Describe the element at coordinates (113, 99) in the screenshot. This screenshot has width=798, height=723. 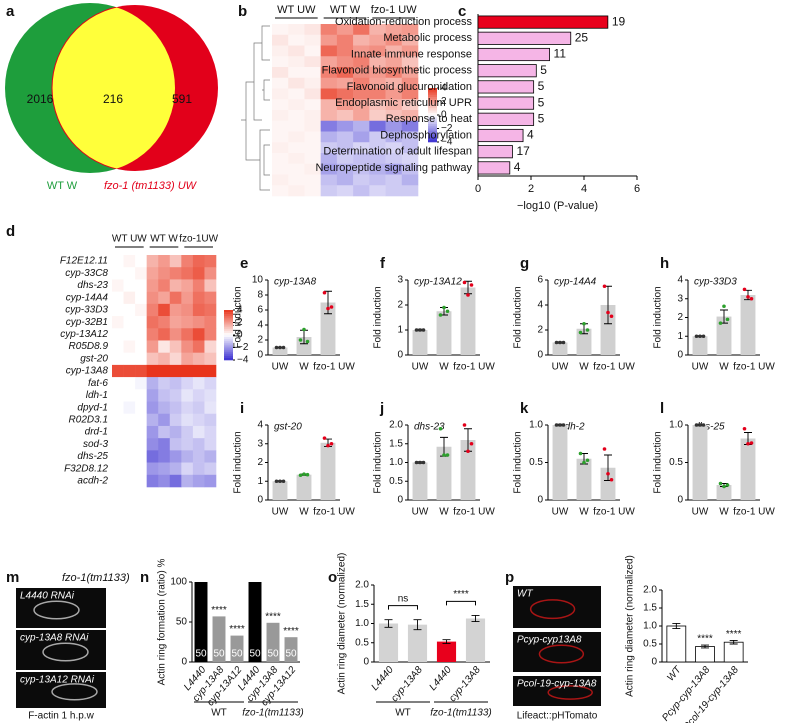
I see `venn-count: 216` at that location.